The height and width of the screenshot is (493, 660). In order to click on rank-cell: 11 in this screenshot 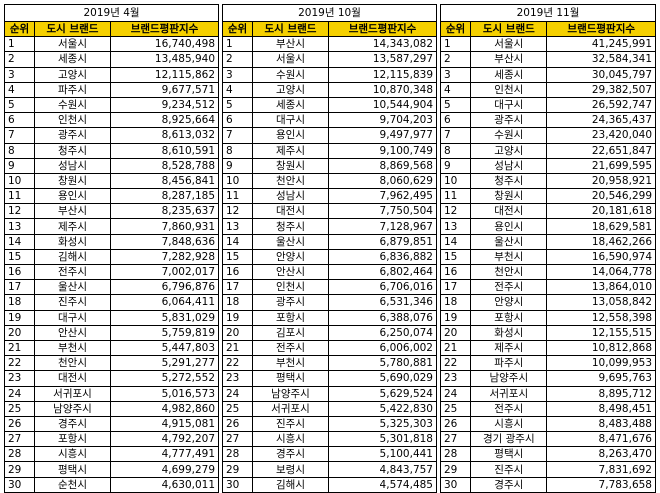, I will do `click(19, 196)`.